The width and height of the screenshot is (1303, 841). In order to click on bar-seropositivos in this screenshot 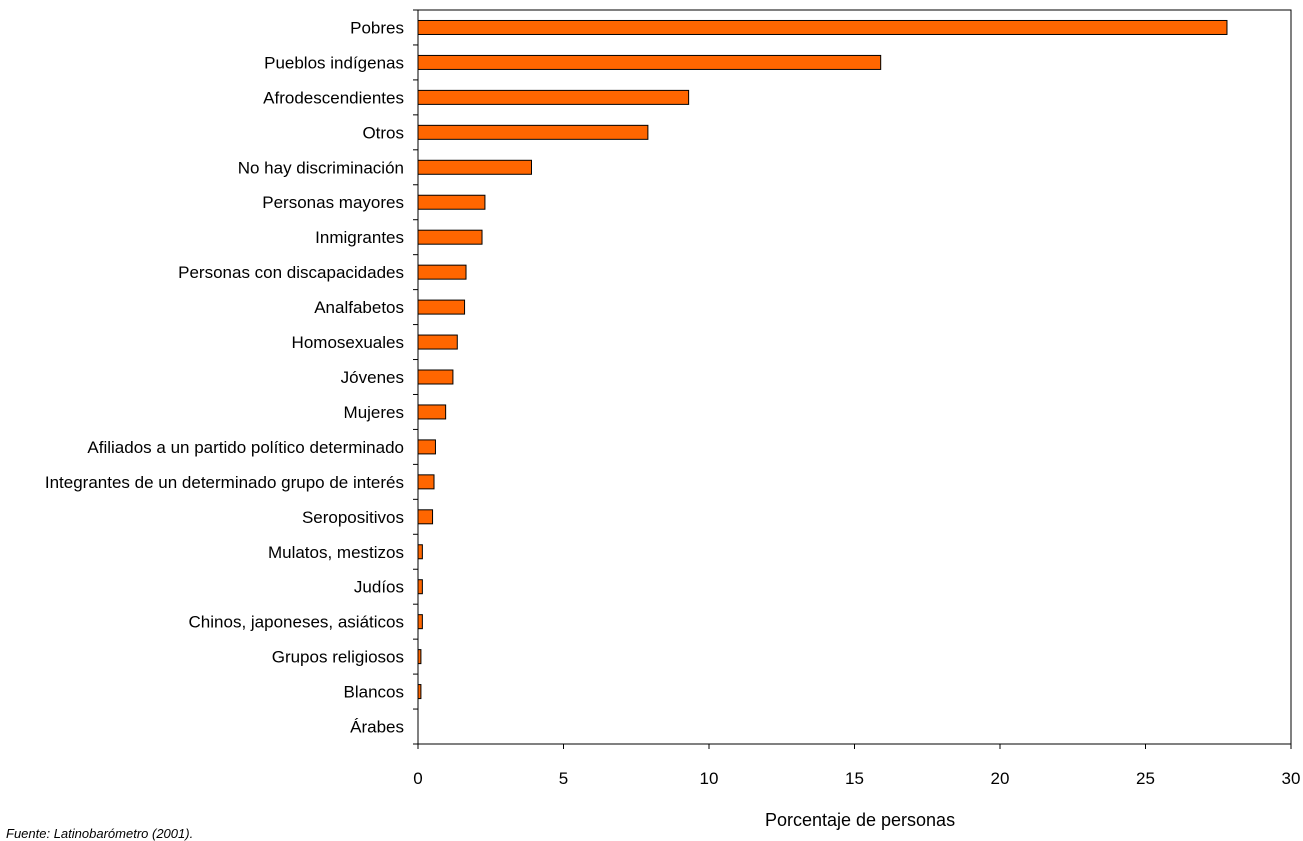, I will do `click(425, 517)`.